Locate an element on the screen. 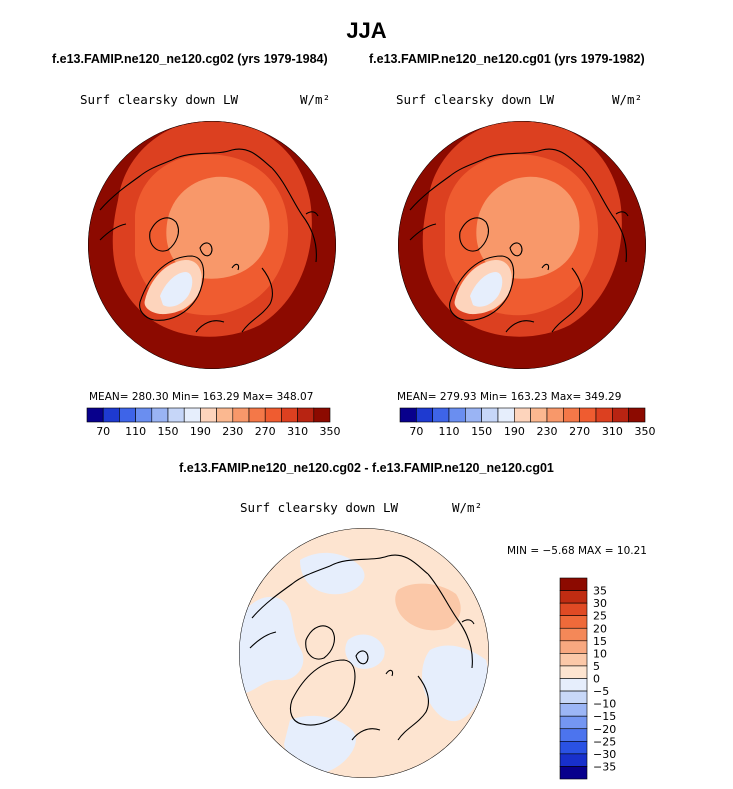  right-coastlines is located at coordinates (519, 240).